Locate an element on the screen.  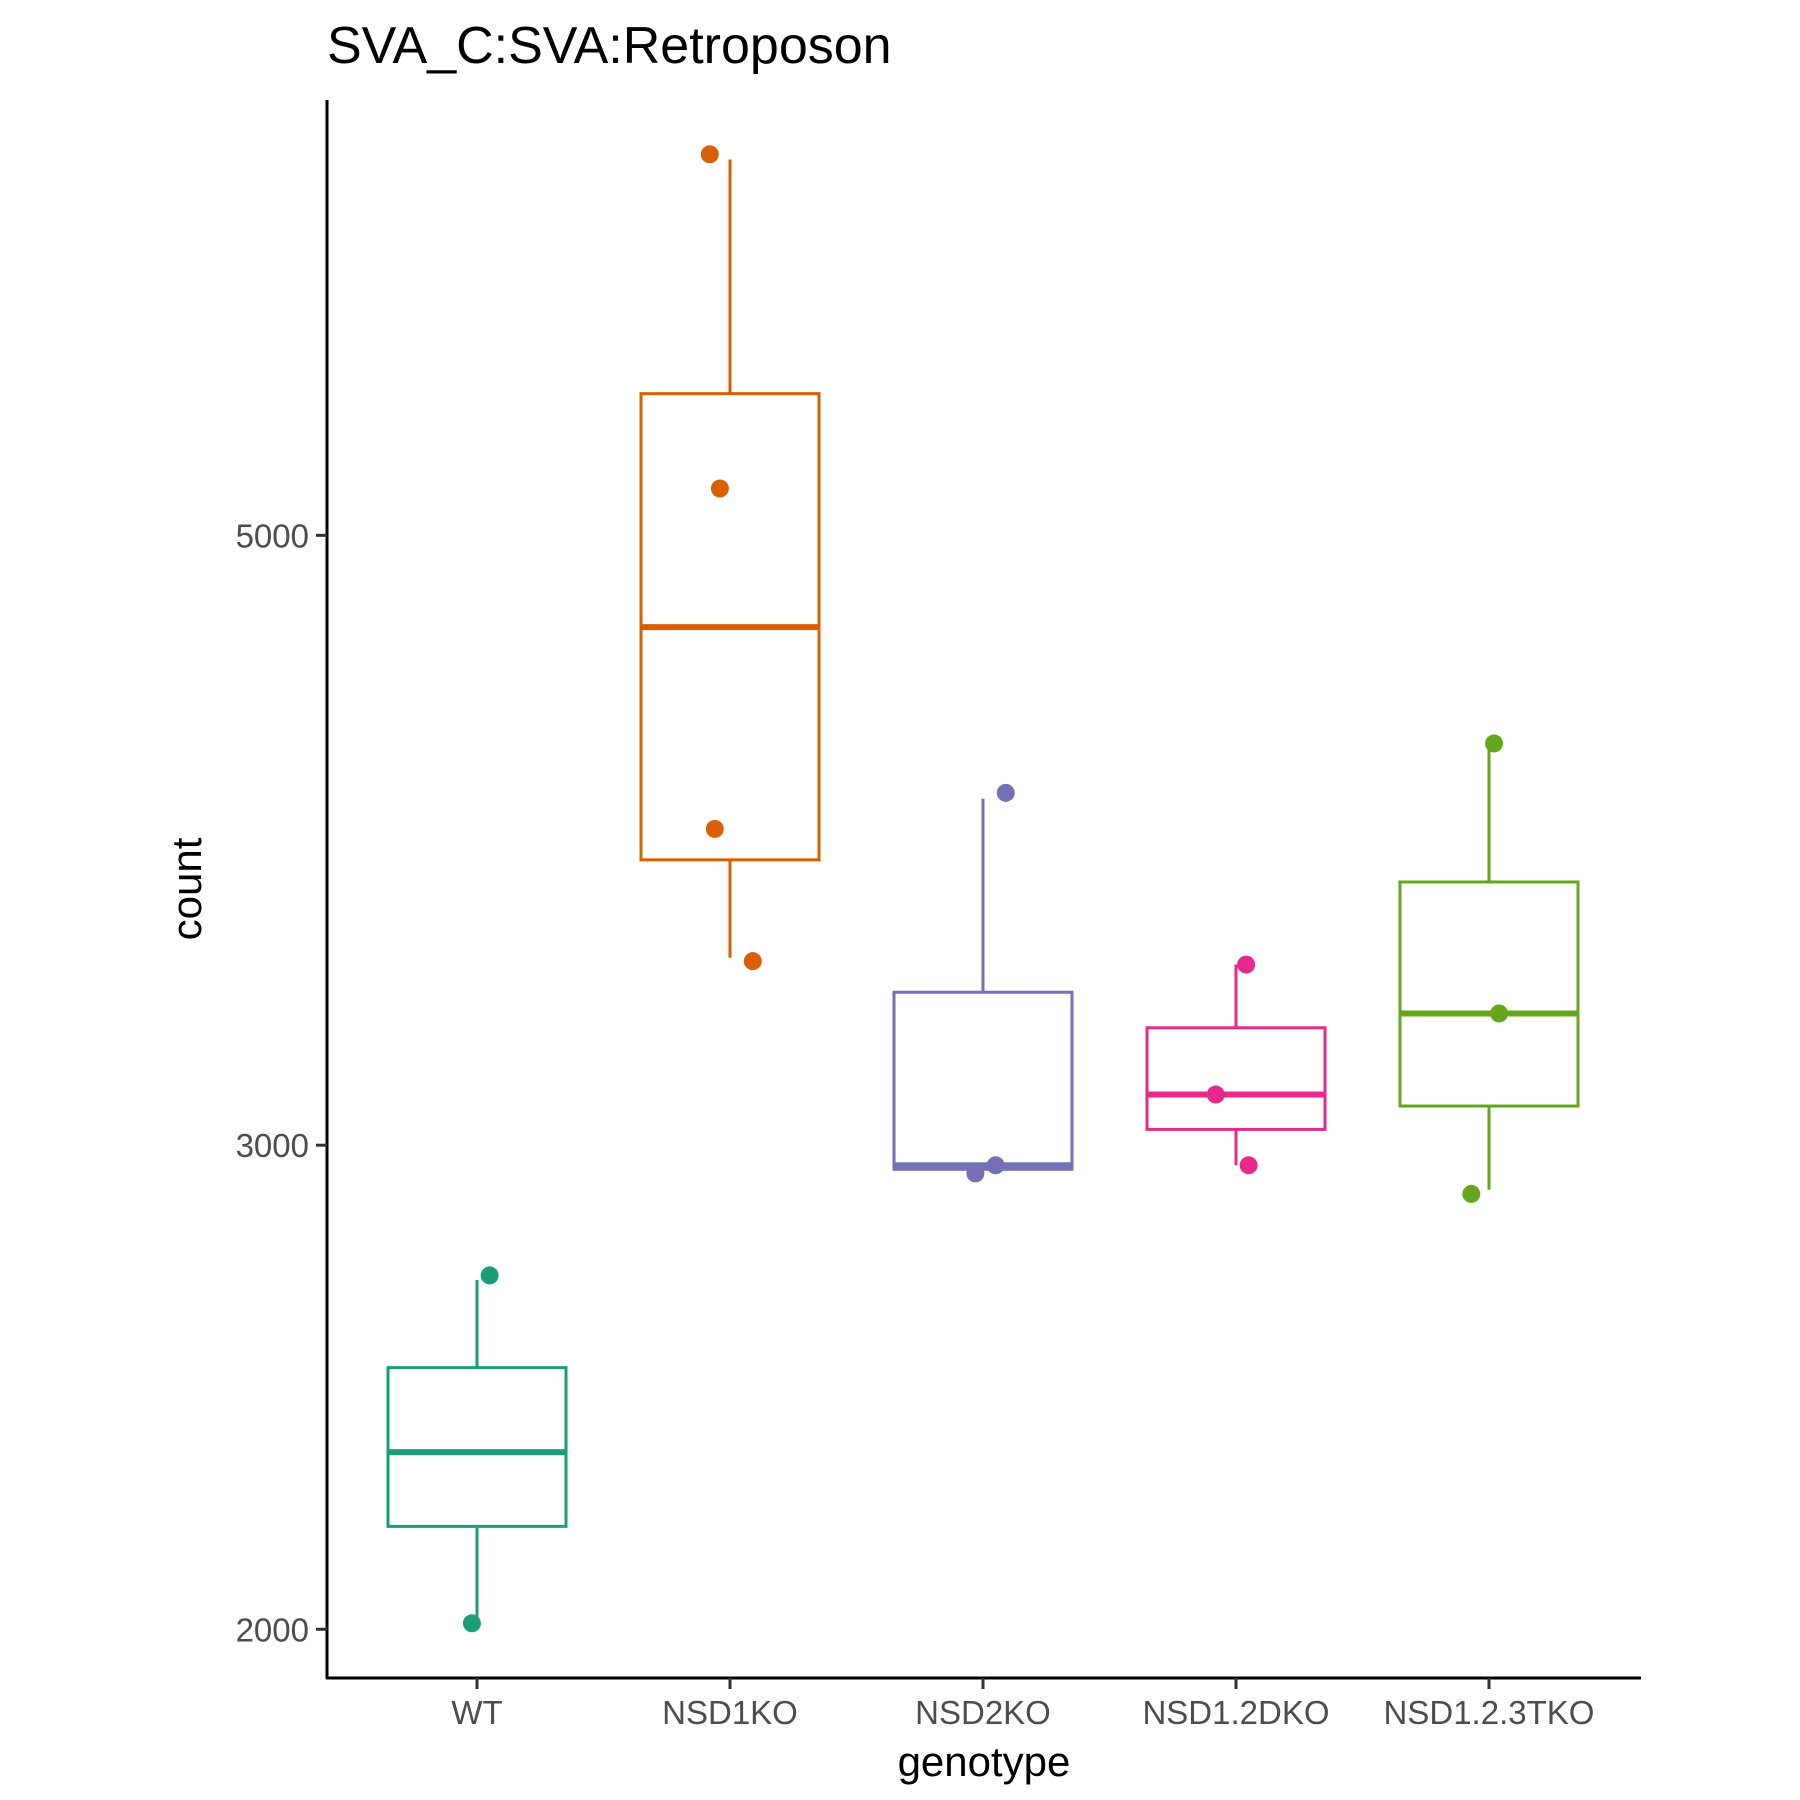
x-tick-label-NSD1KO: NSD1KO is located at coordinates (730, 1712).